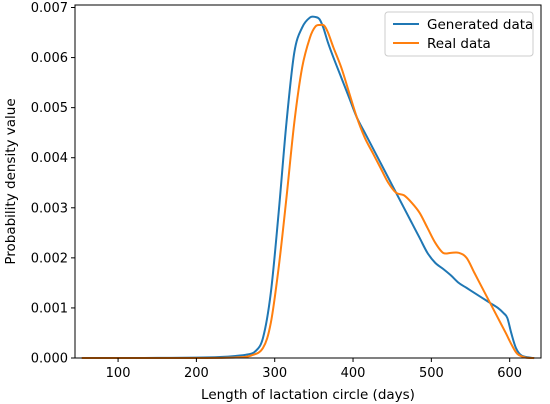 The height and width of the screenshot is (404, 550). Describe the element at coordinates (509, 373) in the screenshot. I see `x-tick-label: 600` at that location.